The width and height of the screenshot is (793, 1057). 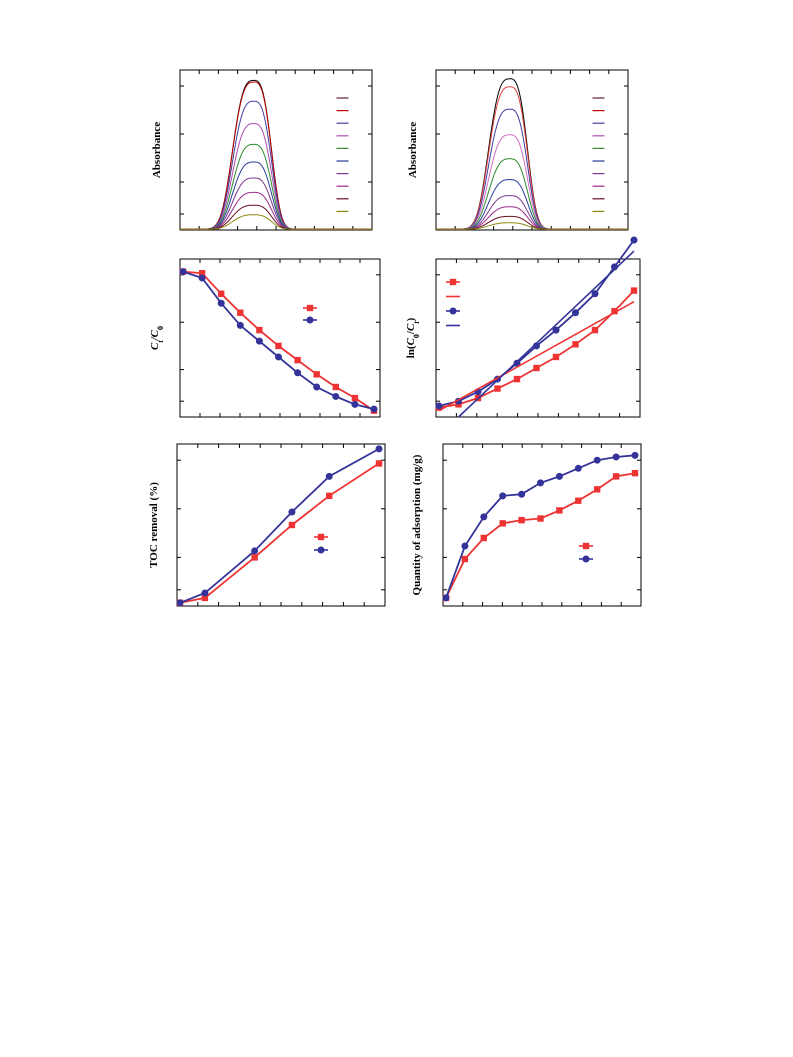 What do you see at coordinates (411, 351) in the screenshot?
I see `y-label-part-0: ln(` at bounding box center [411, 351].